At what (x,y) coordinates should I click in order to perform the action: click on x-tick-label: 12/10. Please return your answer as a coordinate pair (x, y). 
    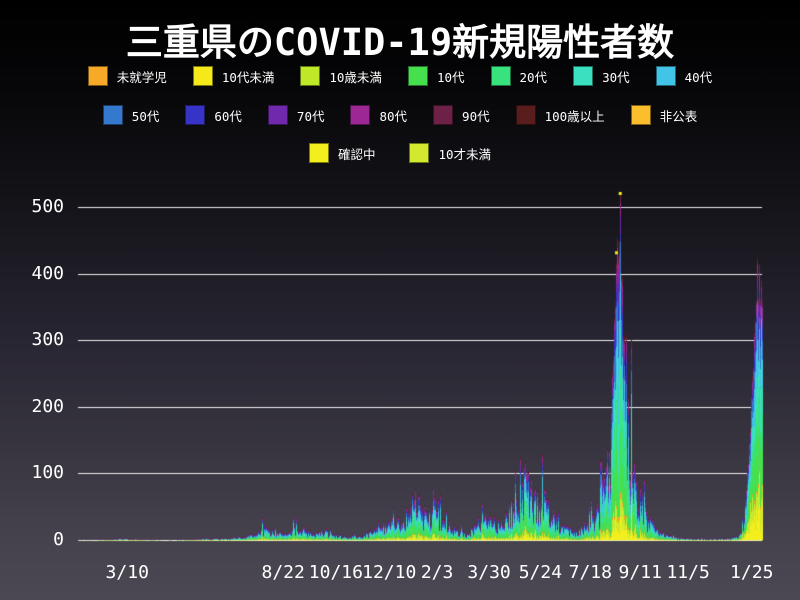
    Looking at the image, I should click on (389, 572).